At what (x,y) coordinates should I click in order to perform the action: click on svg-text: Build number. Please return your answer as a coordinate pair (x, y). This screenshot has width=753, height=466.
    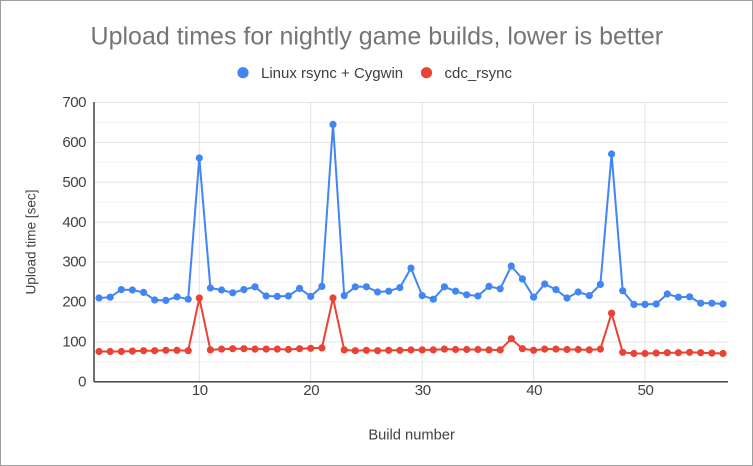
    Looking at the image, I should click on (411, 436).